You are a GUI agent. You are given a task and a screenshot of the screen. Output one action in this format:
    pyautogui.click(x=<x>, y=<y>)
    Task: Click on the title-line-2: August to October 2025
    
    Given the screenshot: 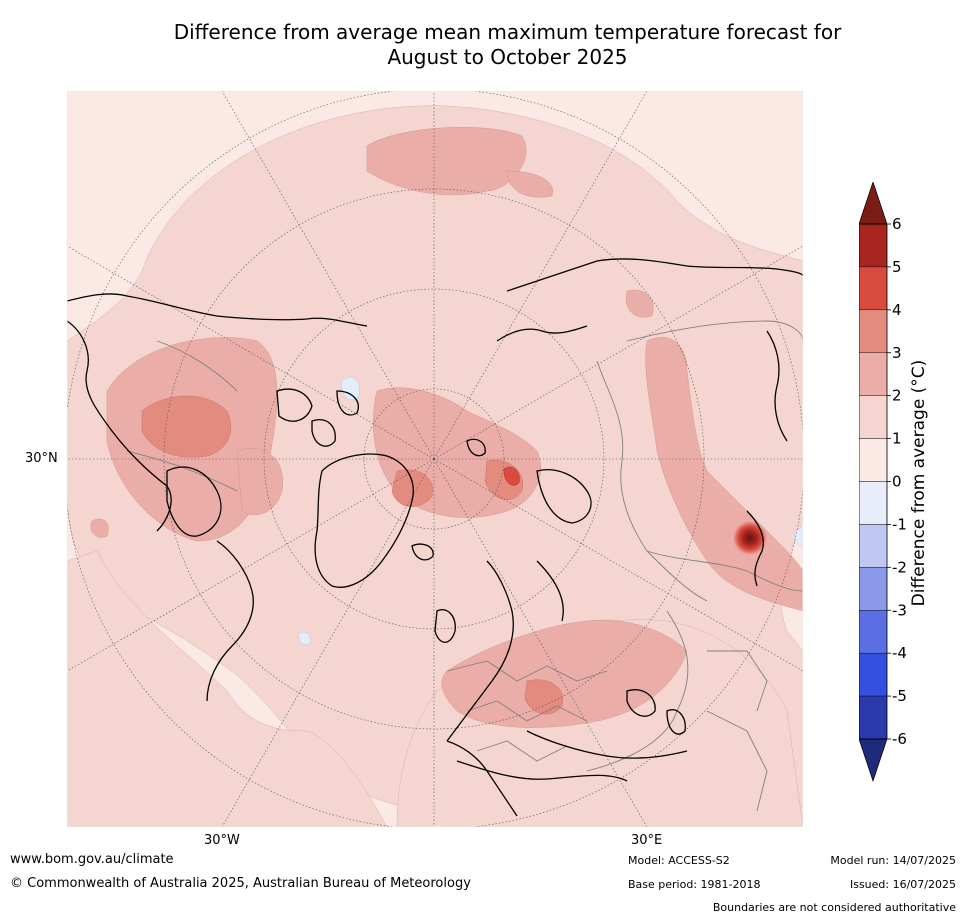 What is the action you would take?
    pyautogui.click(x=507, y=57)
    